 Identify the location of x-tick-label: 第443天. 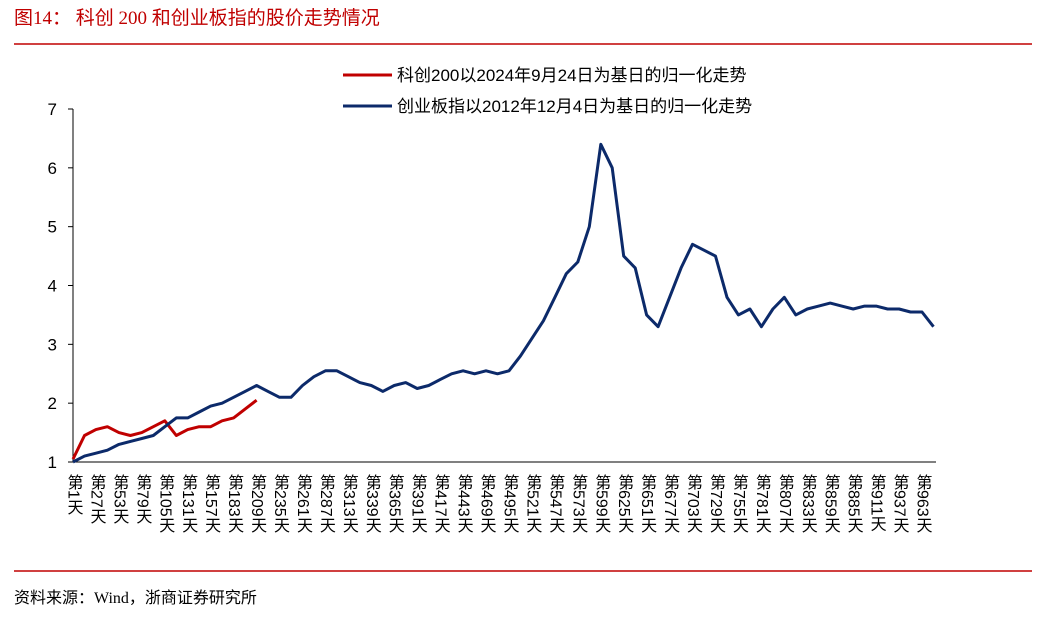
(464, 503).